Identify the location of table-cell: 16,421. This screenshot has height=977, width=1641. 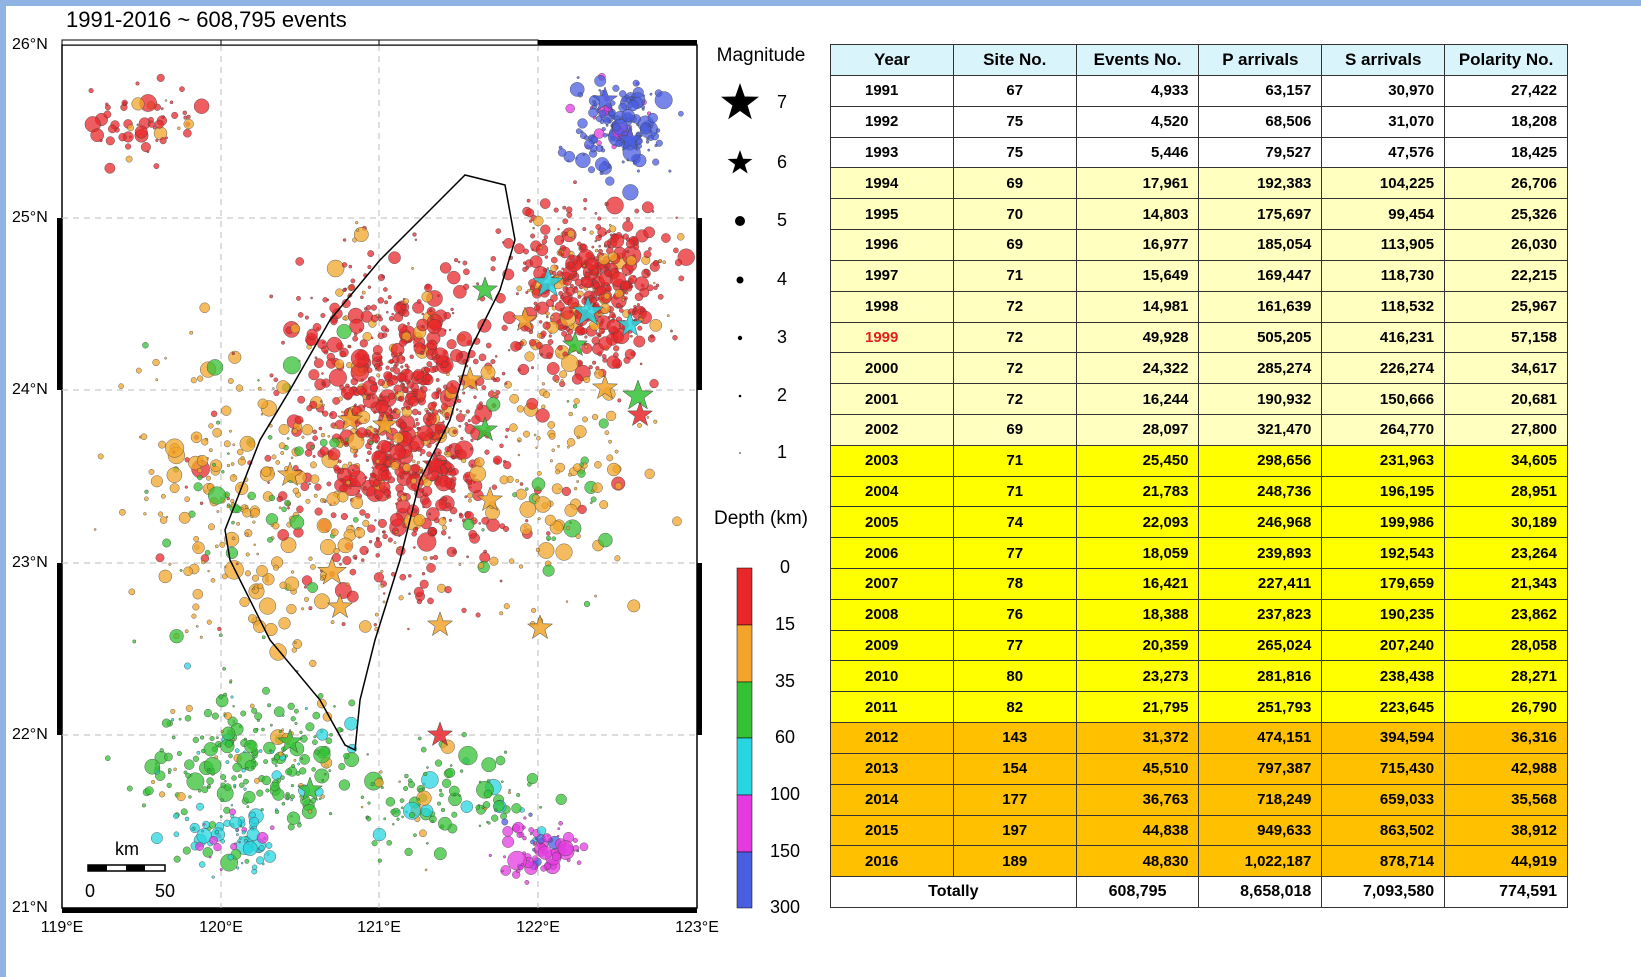
(1137, 584).